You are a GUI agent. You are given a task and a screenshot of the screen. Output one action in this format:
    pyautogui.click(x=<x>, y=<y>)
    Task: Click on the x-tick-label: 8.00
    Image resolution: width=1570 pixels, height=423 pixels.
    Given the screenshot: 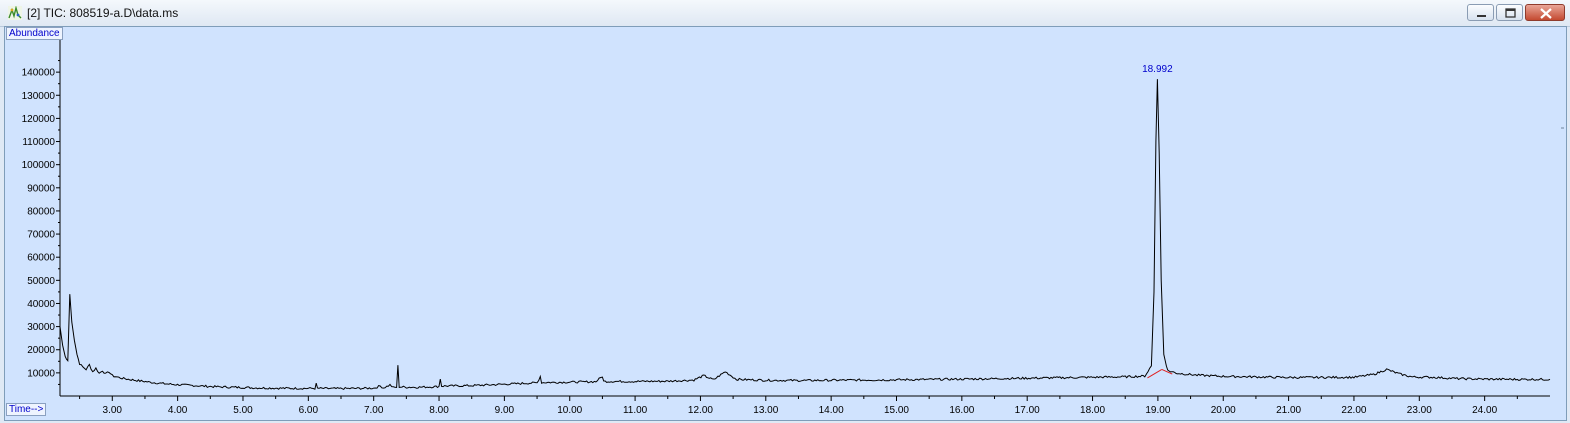 What is the action you would take?
    pyautogui.click(x=439, y=410)
    